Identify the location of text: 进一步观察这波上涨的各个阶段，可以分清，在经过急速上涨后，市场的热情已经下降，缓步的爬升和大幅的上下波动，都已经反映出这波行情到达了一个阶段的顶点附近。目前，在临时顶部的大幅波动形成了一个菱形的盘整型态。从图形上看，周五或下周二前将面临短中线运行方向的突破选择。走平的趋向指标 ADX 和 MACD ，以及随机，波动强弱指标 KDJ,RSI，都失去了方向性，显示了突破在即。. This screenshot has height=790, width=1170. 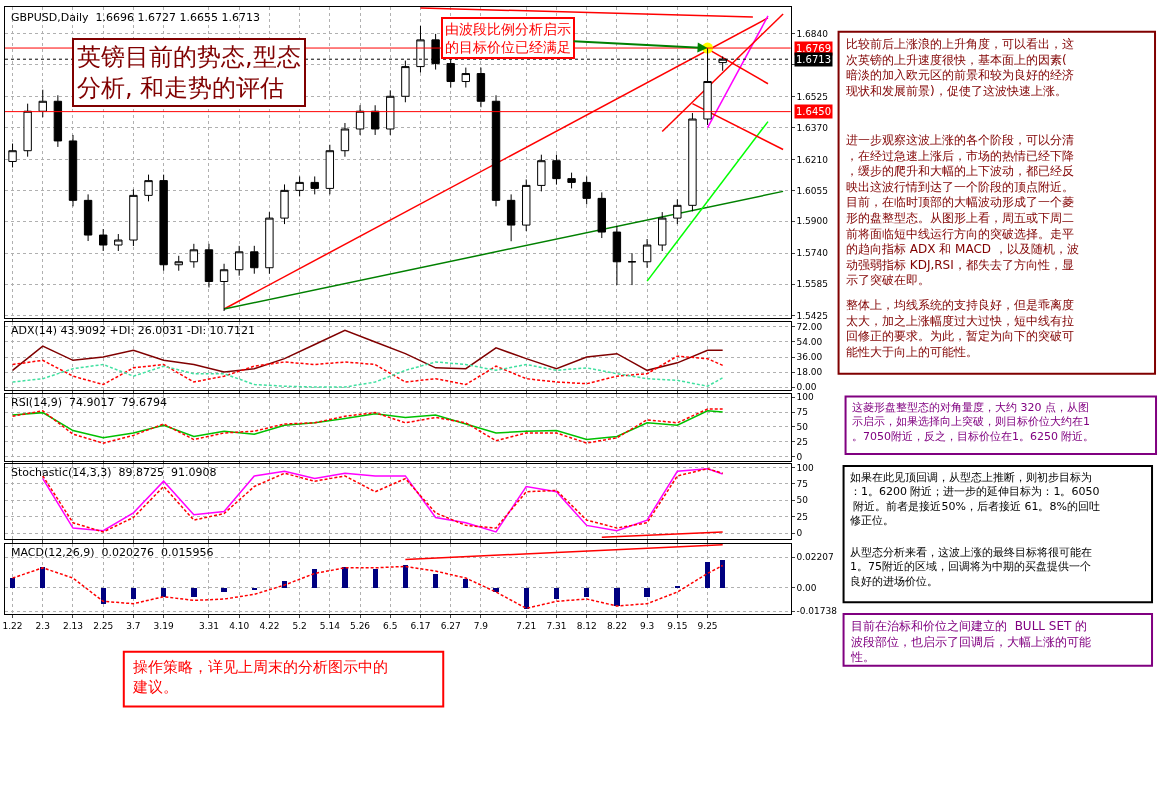
(962, 210).